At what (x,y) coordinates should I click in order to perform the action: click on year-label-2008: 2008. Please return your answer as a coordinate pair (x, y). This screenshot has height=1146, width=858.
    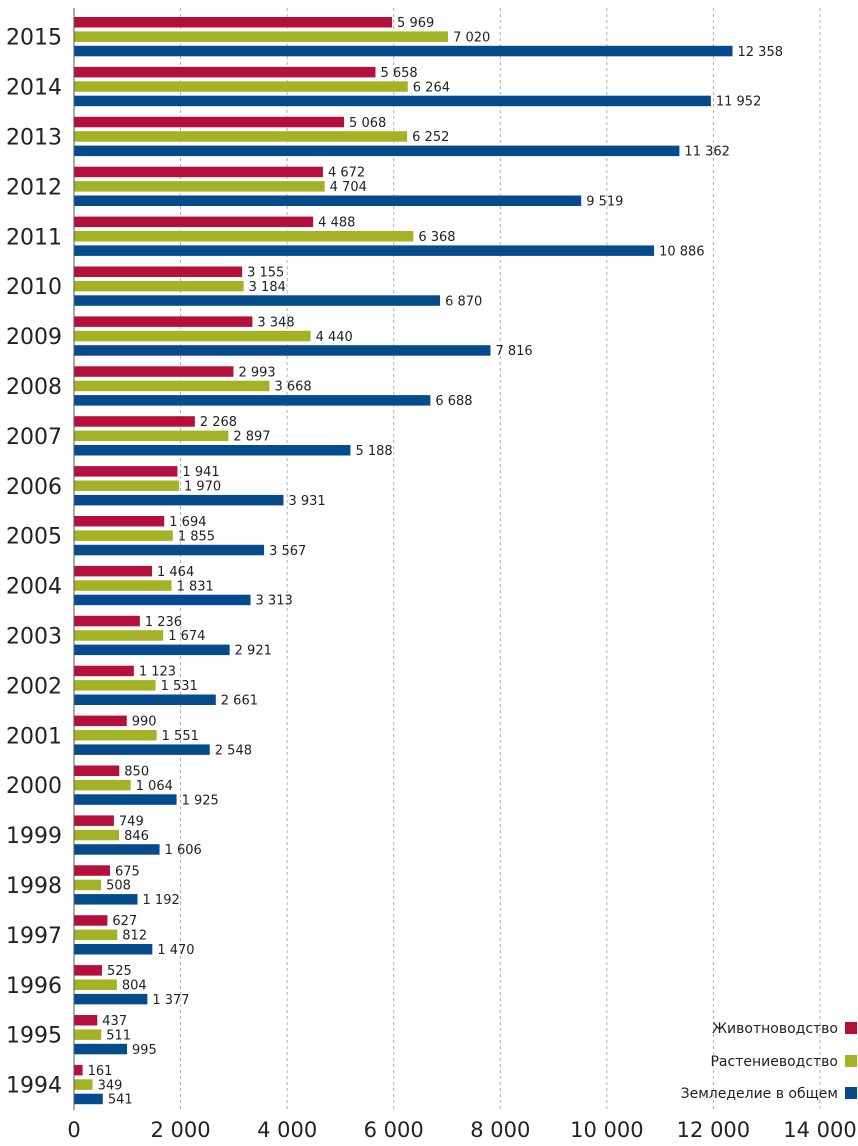
    Looking at the image, I should click on (34, 387).